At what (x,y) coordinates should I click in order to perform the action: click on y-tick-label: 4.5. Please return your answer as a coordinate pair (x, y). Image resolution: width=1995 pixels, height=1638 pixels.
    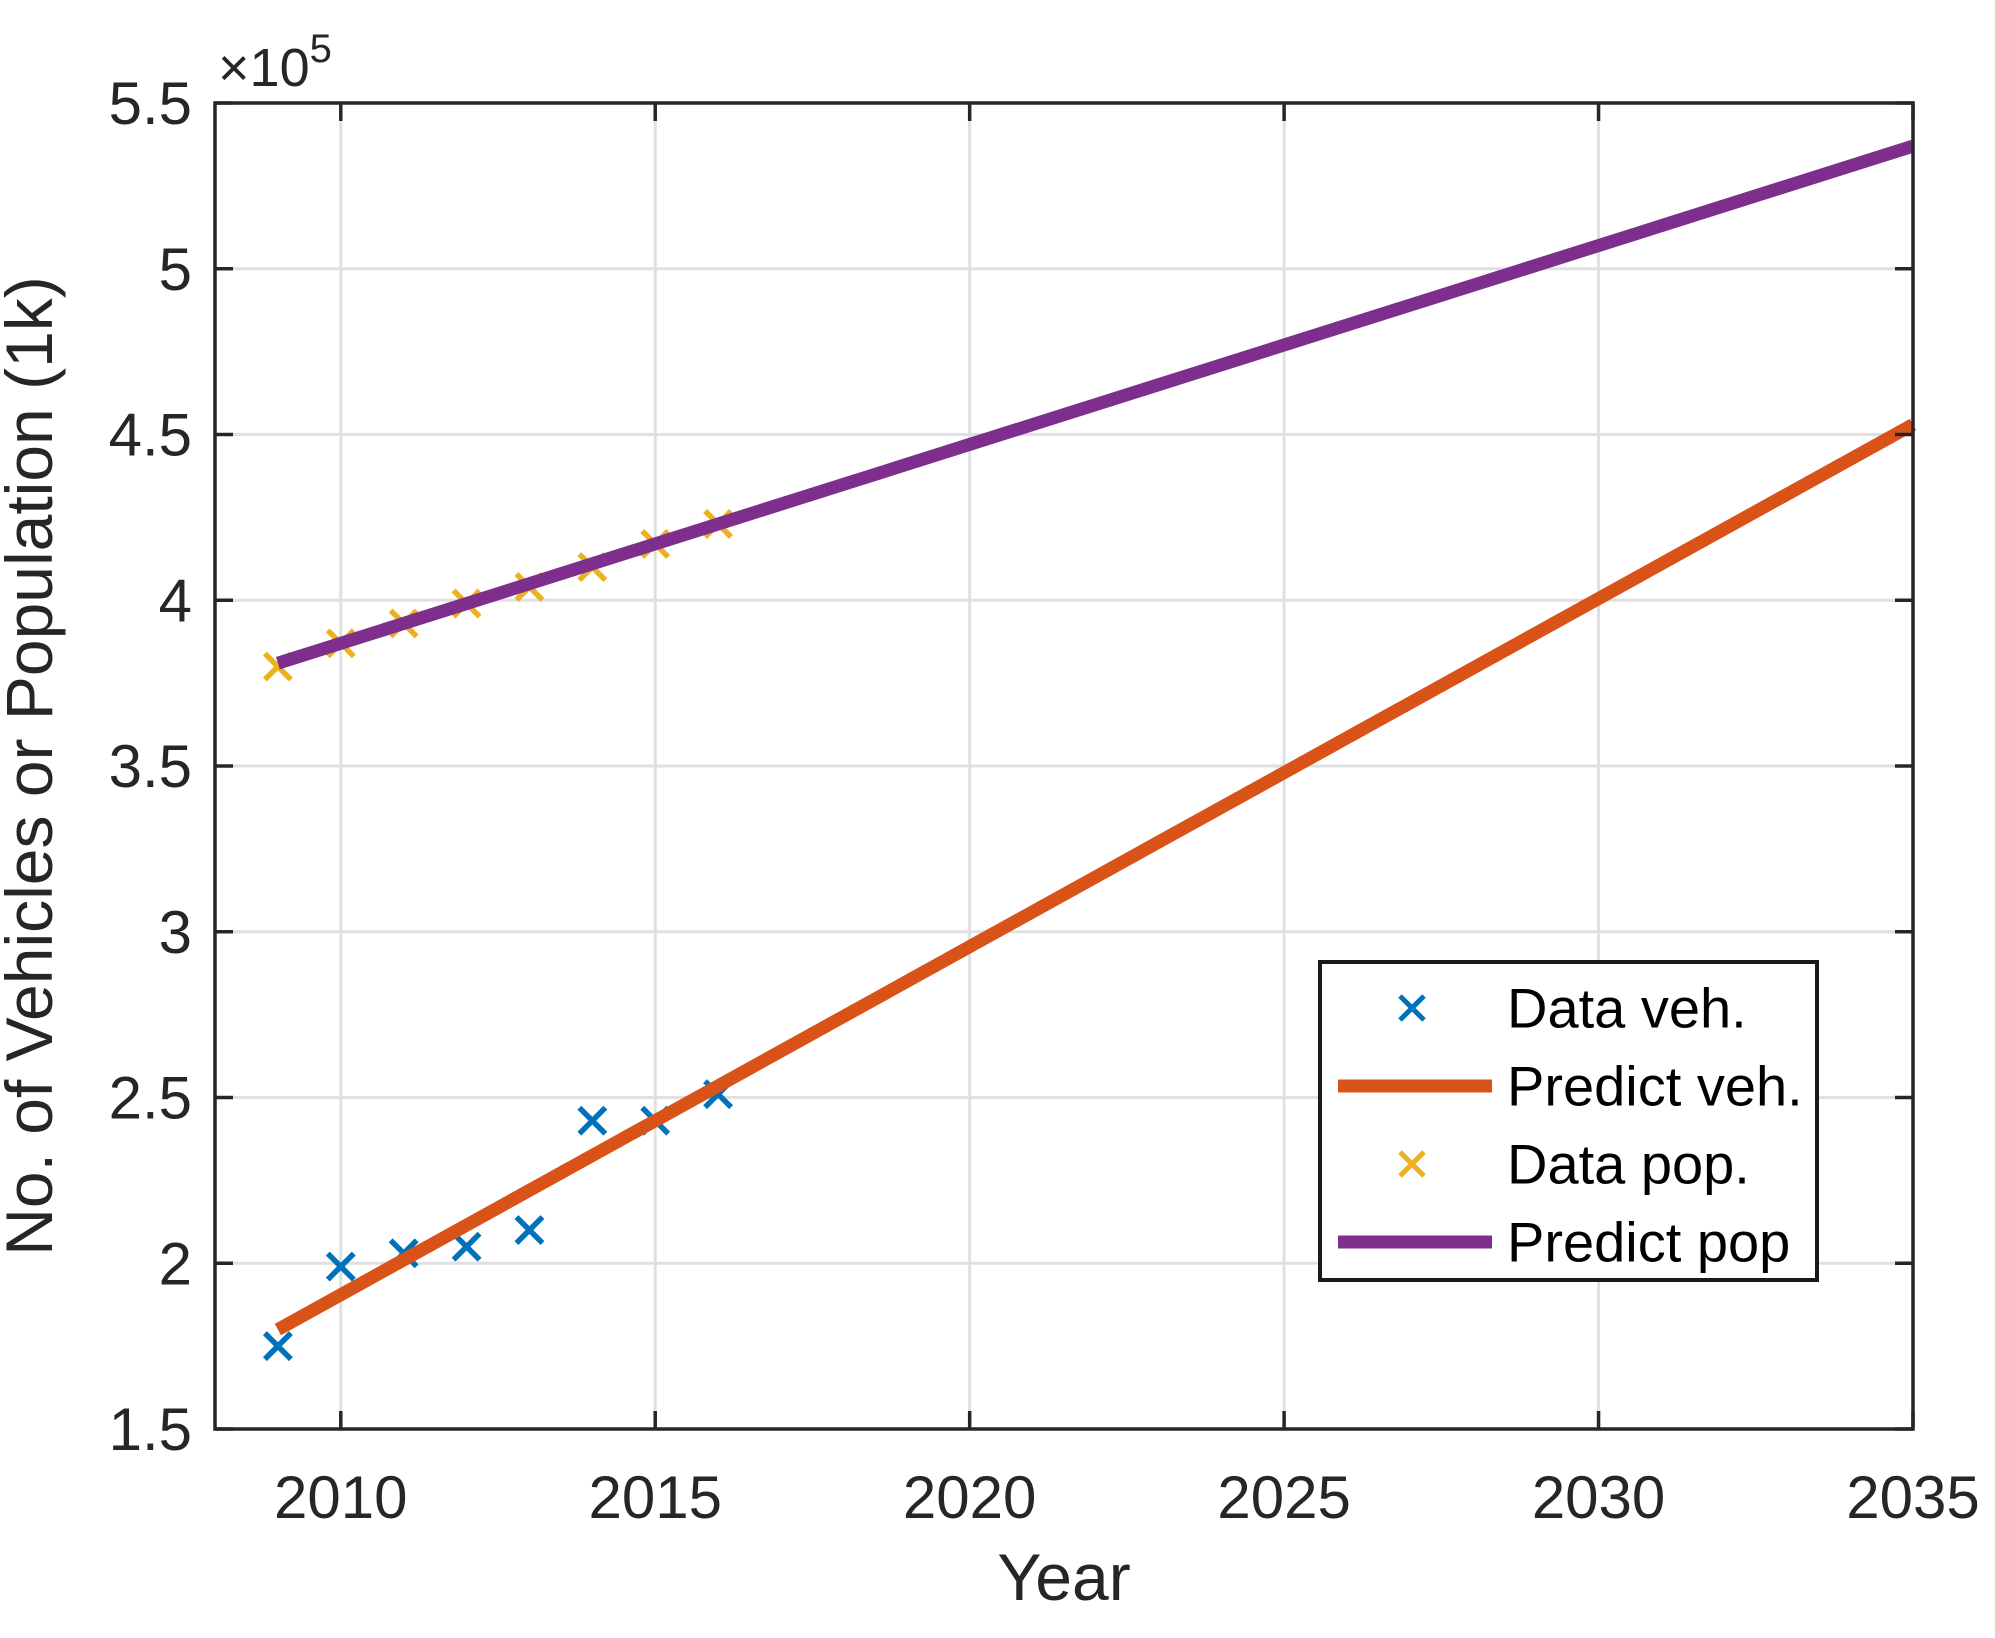
    Looking at the image, I should click on (150, 435).